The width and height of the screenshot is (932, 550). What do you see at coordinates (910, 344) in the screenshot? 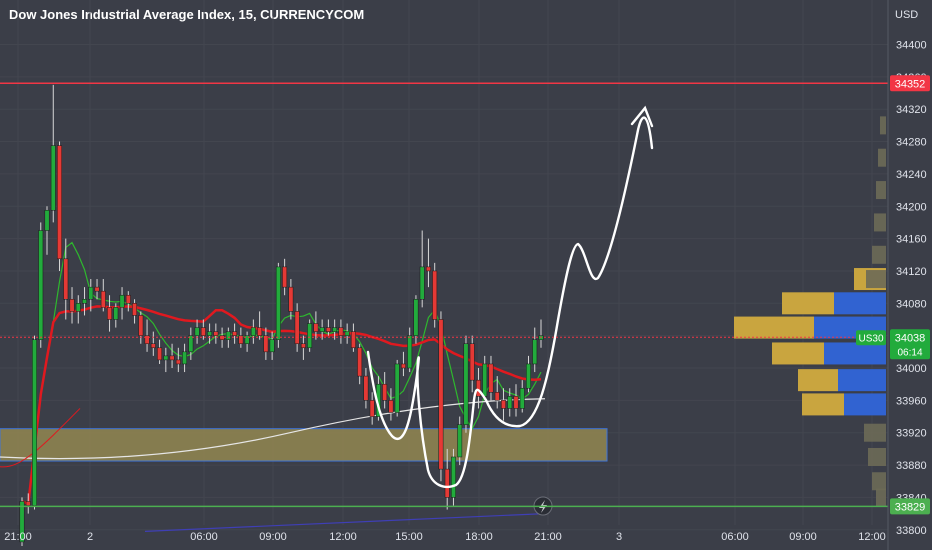
I see `current-price-tag-bg` at bounding box center [910, 344].